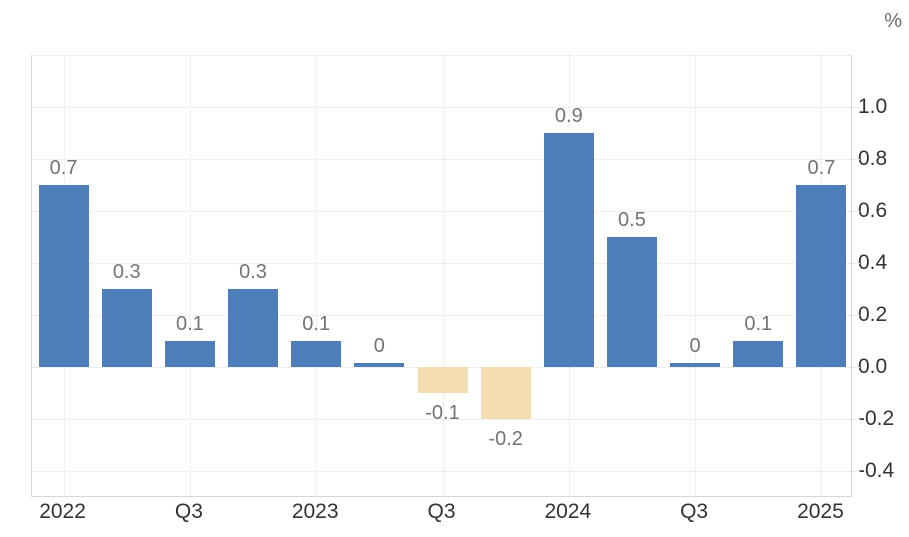 The width and height of the screenshot is (909, 537). Describe the element at coordinates (876, 470) in the screenshot. I see `y-axis-tick-label: -0.4` at that location.